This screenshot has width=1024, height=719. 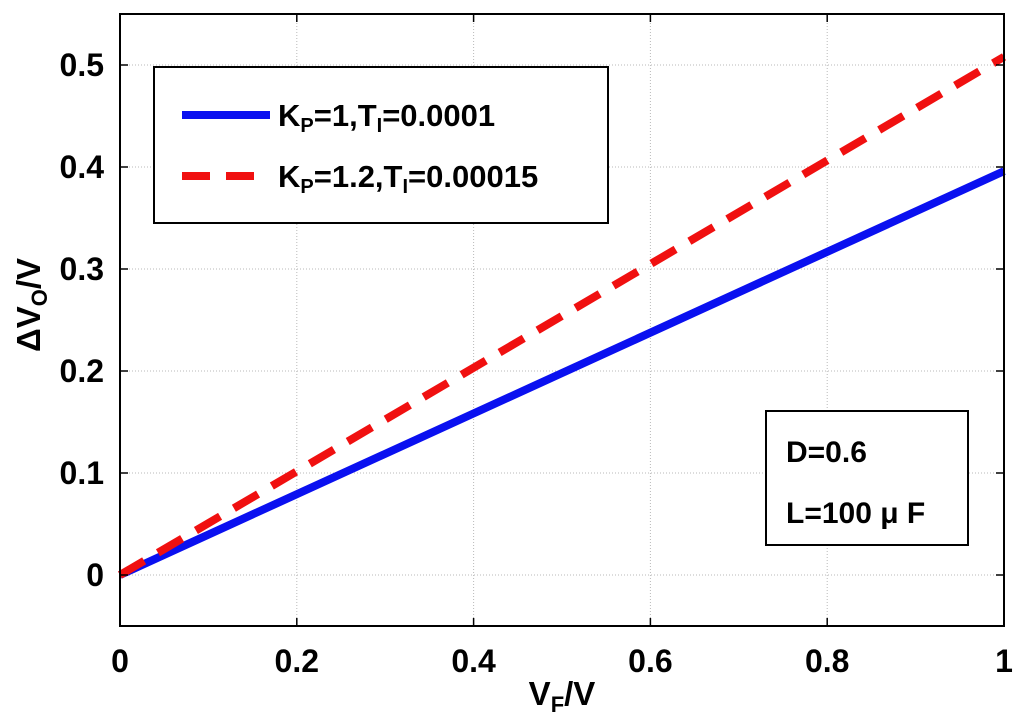 What do you see at coordinates (82, 371) in the screenshot?
I see `y-tick-label: 0.2` at bounding box center [82, 371].